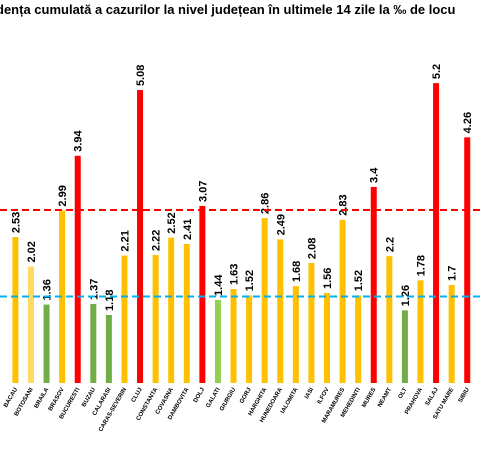 This screenshot has height=450, width=480. Describe the element at coordinates (48, 289) in the screenshot. I see `value-label: 1.36` at that location.